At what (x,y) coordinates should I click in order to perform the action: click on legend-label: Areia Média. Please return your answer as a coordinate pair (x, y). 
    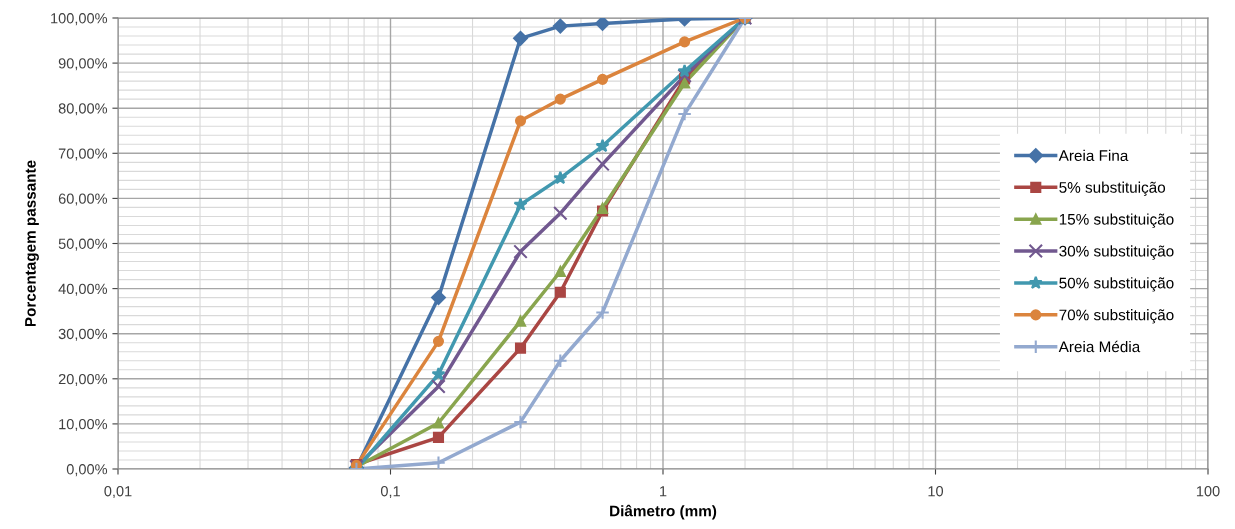
    Looking at the image, I should click on (1099, 346).